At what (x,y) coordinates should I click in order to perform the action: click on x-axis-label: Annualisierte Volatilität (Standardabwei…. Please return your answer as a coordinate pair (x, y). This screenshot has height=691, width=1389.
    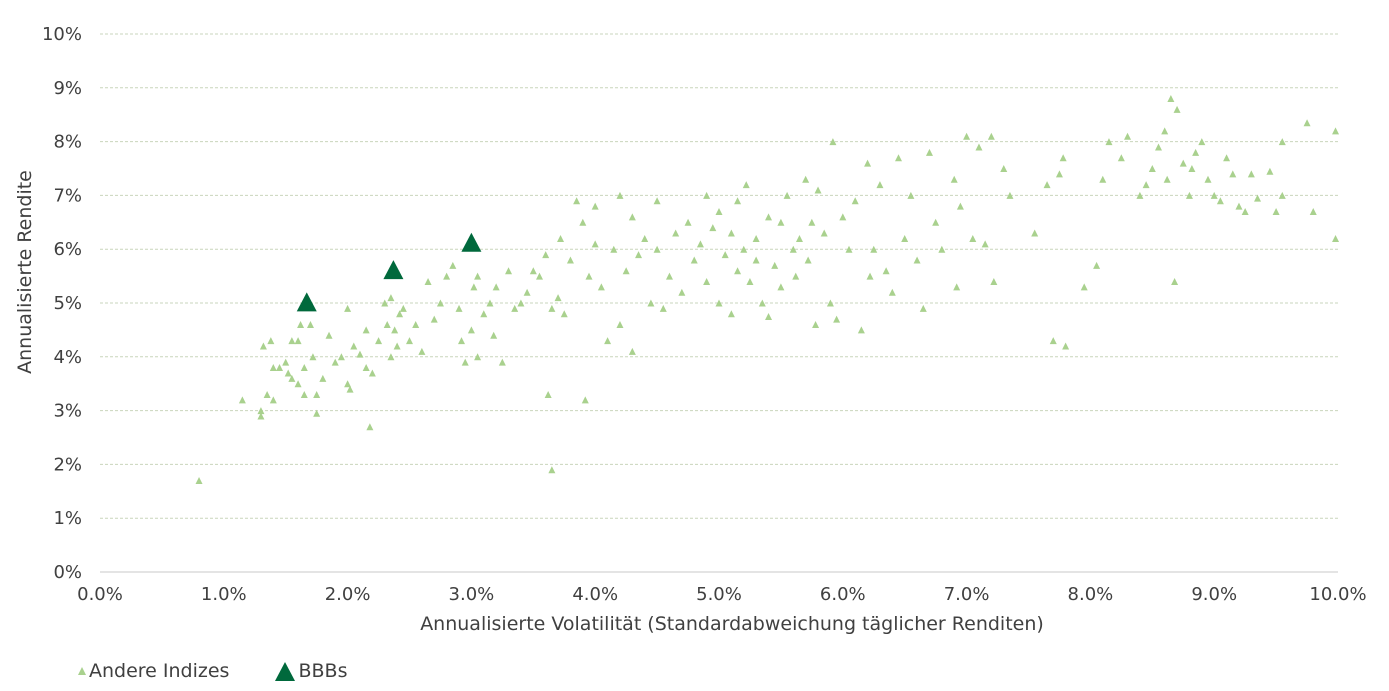
    Looking at the image, I should click on (732, 624).